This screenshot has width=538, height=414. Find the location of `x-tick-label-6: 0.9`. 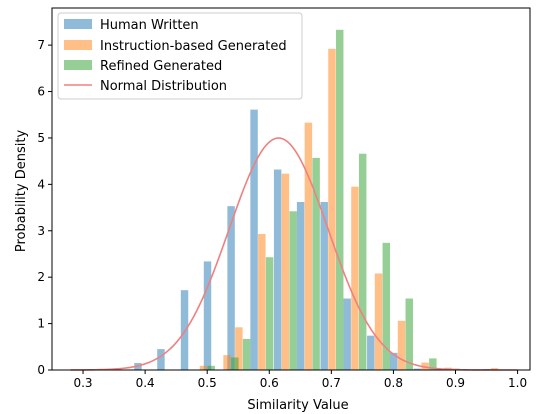

x-tick-label-6: 0.9 is located at coordinates (455, 383).